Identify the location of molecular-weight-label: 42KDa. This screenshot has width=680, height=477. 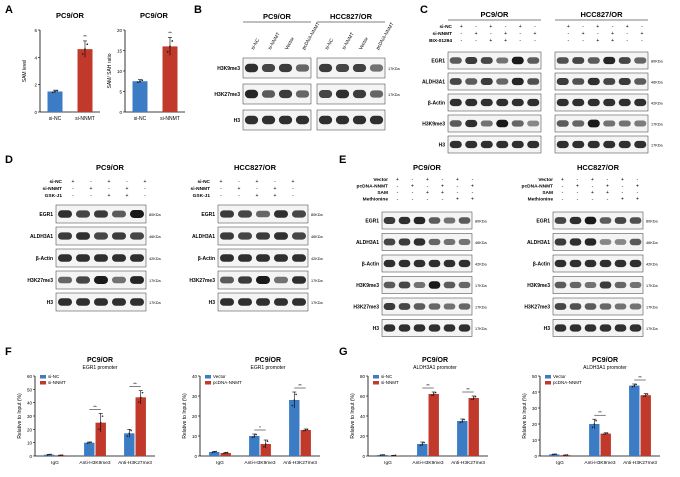
(317, 259).